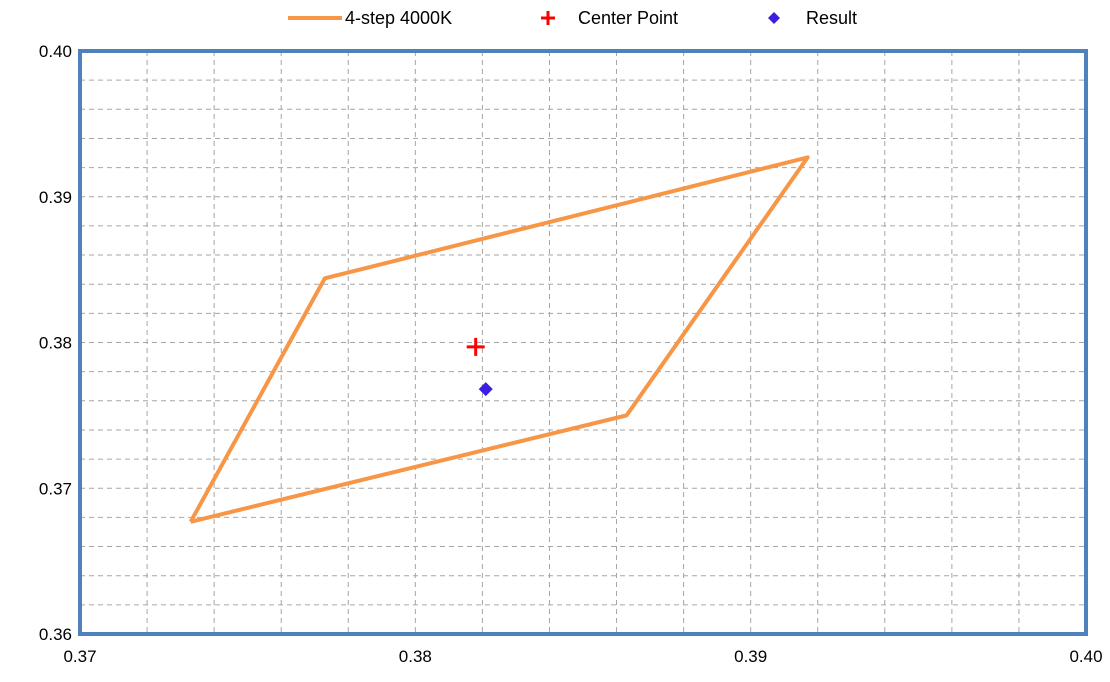 This screenshot has width=1110, height=682. I want to click on y-tick-label: 0.37, so click(55, 488).